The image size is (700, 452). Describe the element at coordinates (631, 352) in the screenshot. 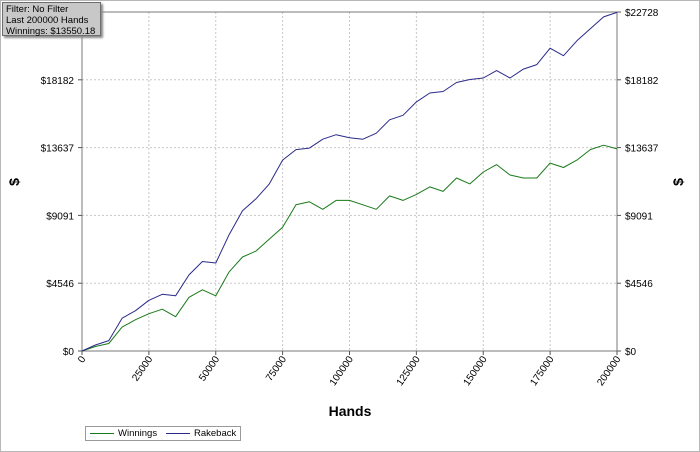

I see `y-tick-label-right: $0` at that location.